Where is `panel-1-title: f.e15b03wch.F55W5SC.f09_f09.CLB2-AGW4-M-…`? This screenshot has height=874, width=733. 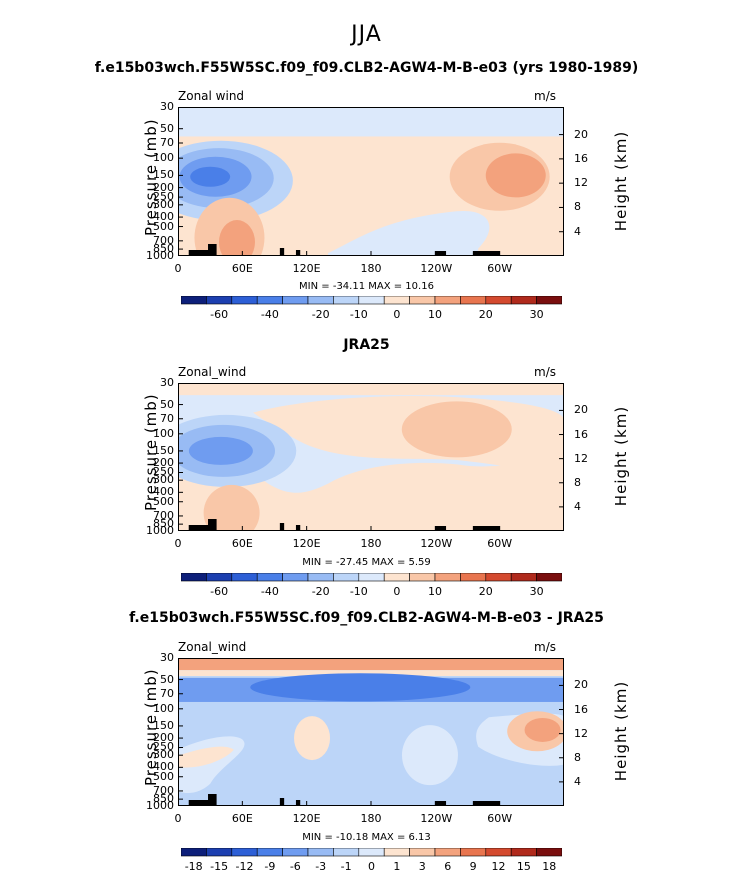 panel-1-title: f.e15b03wch.F55W5SC.f09_f09.CLB2-AGW4-M-… is located at coordinates (366, 68).